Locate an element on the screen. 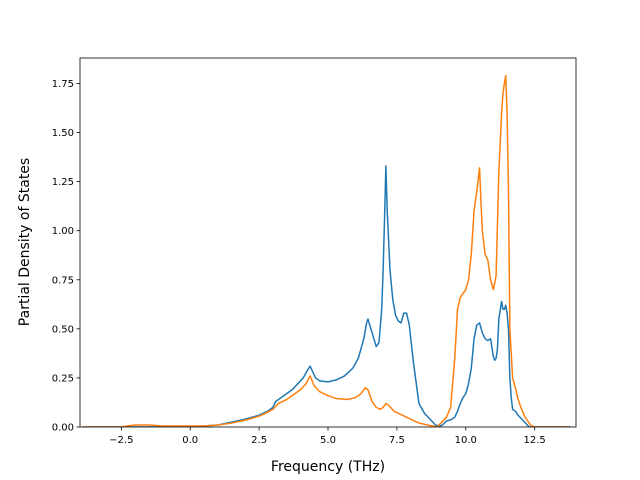 The image size is (640, 480). y-tick-label: 1.75 is located at coordinates (63, 84).